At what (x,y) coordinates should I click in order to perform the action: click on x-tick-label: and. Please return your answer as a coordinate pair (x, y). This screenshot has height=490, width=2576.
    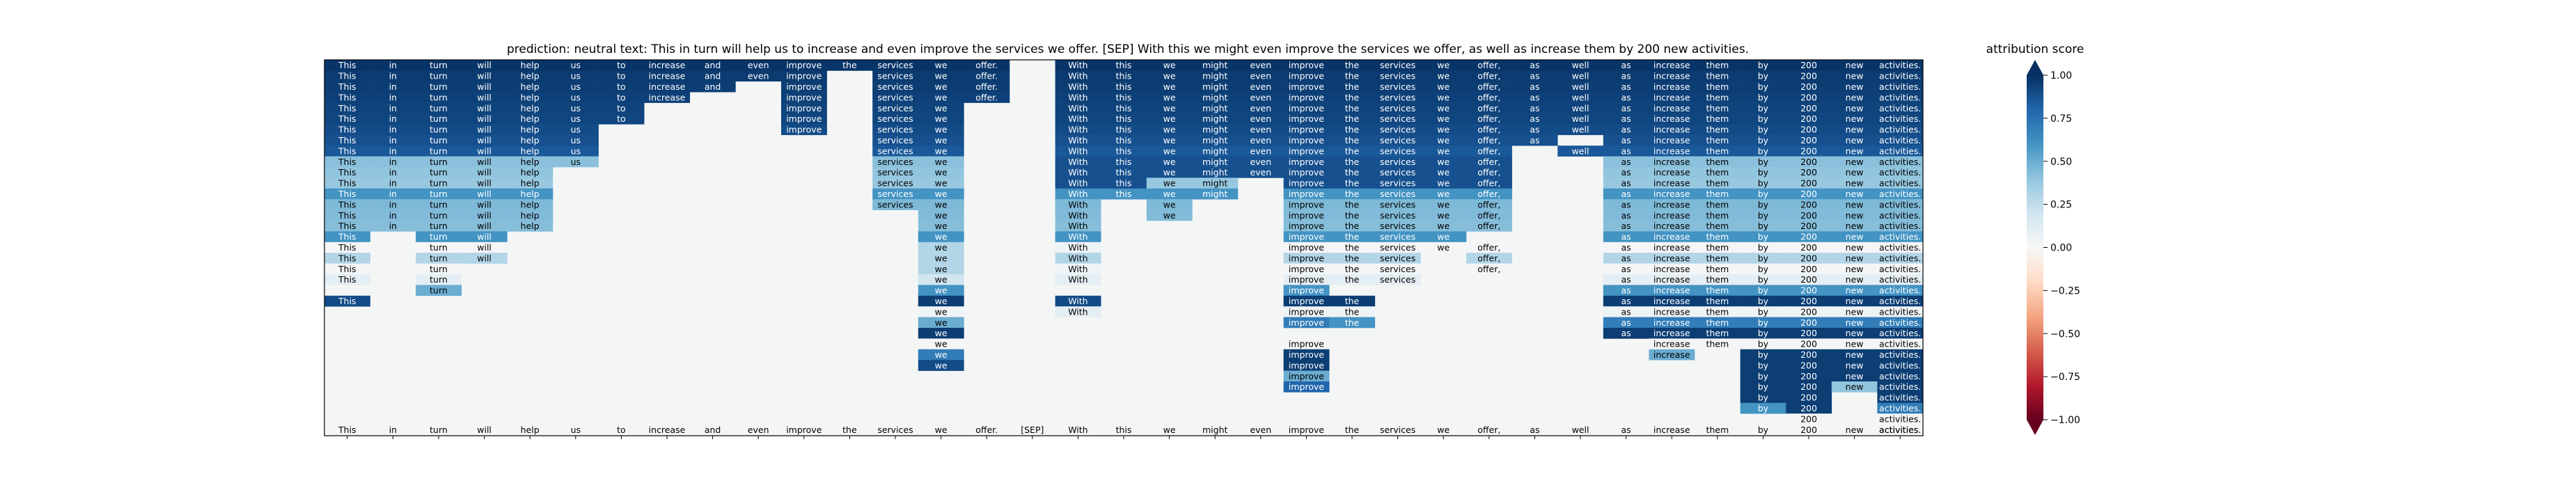
    Looking at the image, I should click on (713, 430).